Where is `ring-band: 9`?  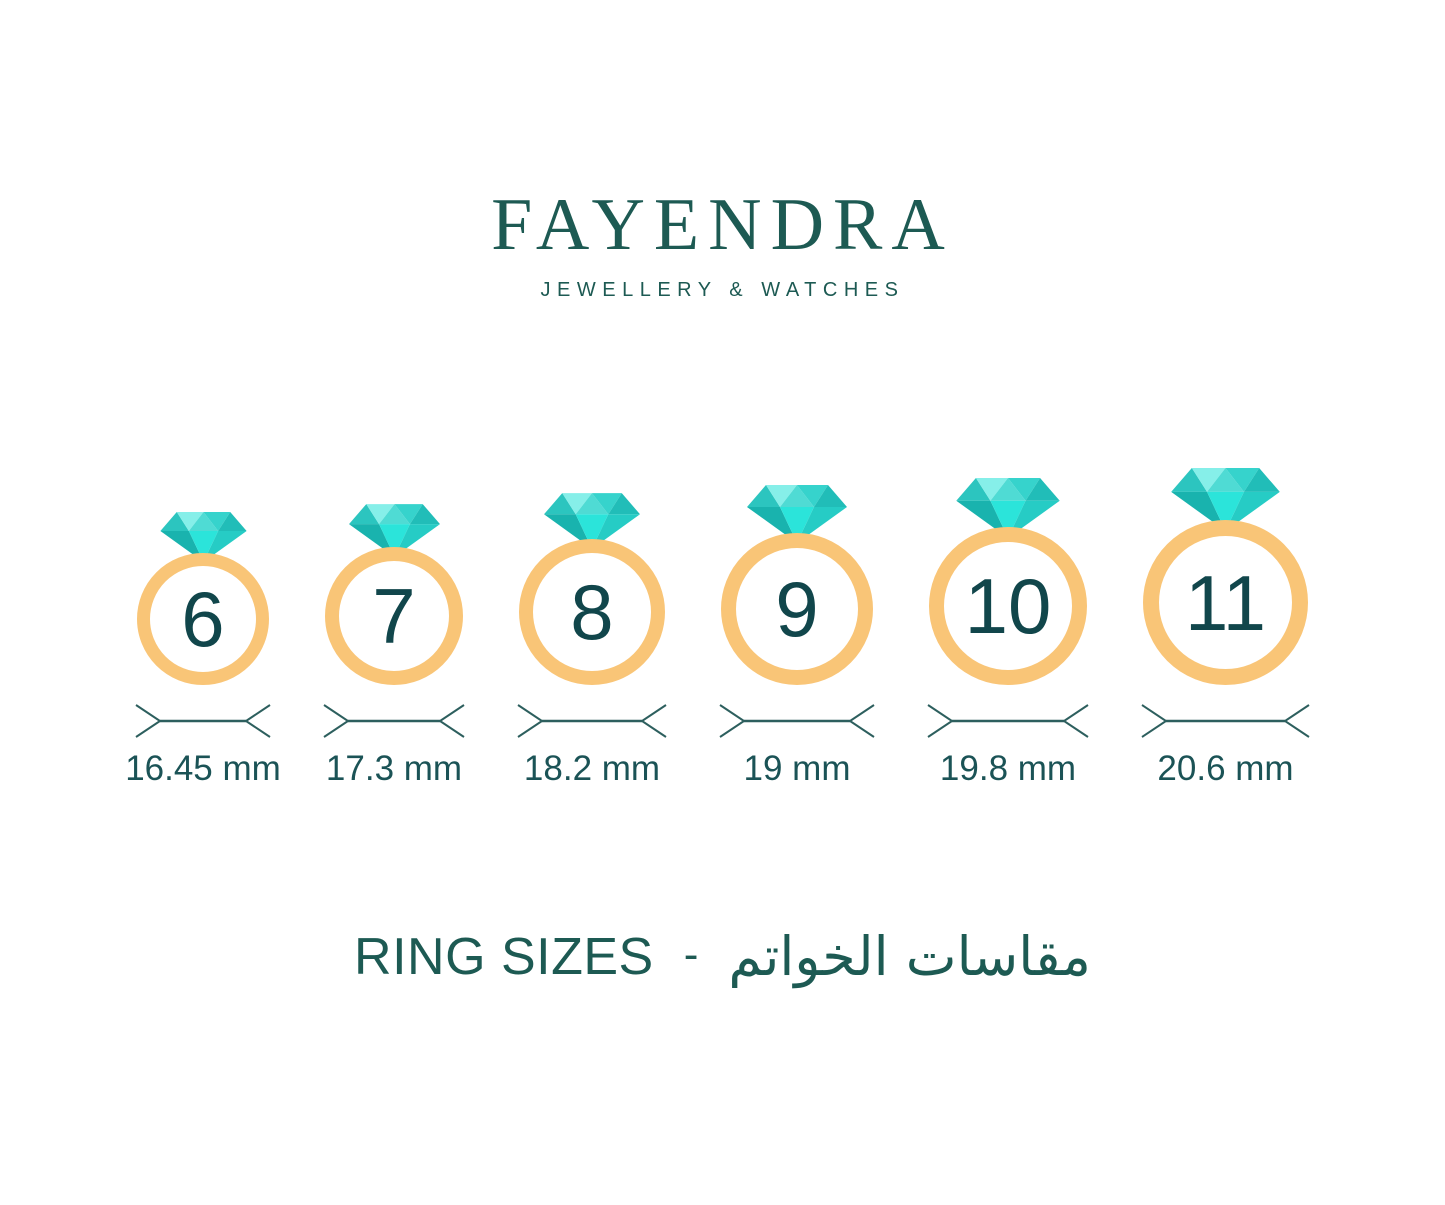 ring-band: 9 is located at coordinates (797, 609).